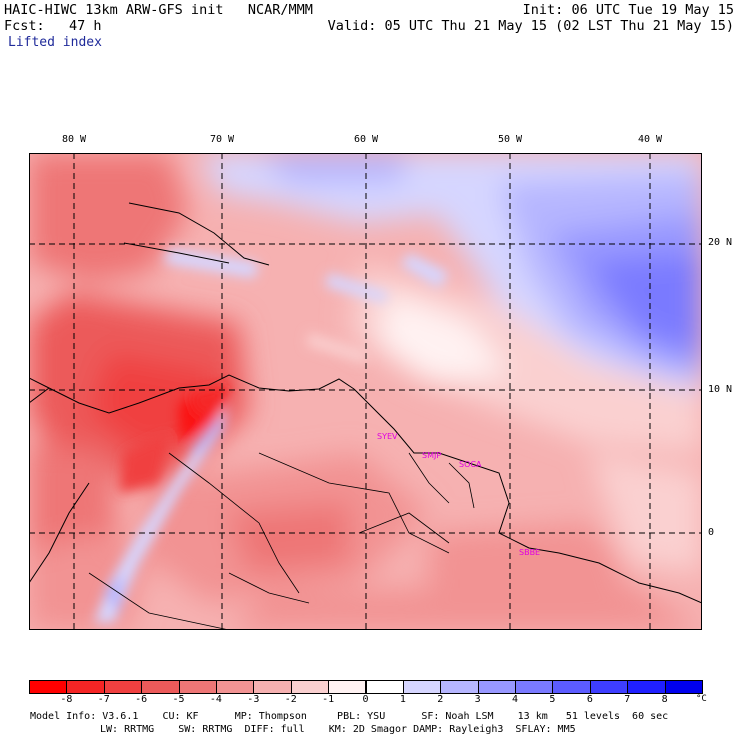  What do you see at coordinates (178, 699) in the screenshot?
I see `colorbar-tick-label: -5` at bounding box center [178, 699].